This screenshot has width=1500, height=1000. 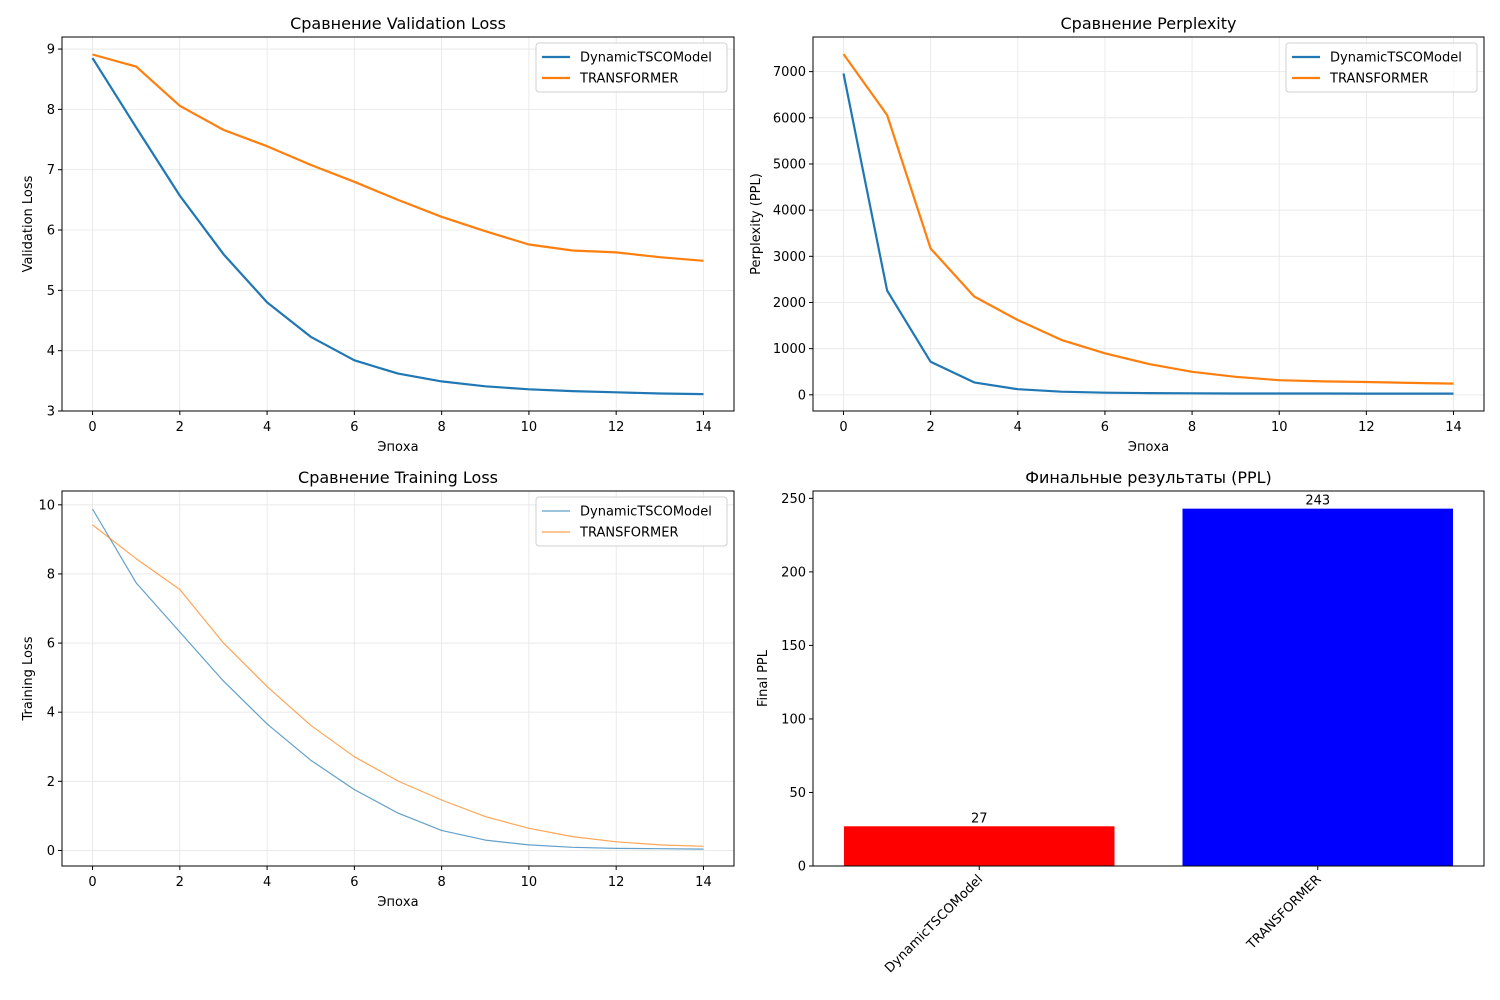 What do you see at coordinates (797, 793) in the screenshot?
I see `y-tick-label: 50` at bounding box center [797, 793].